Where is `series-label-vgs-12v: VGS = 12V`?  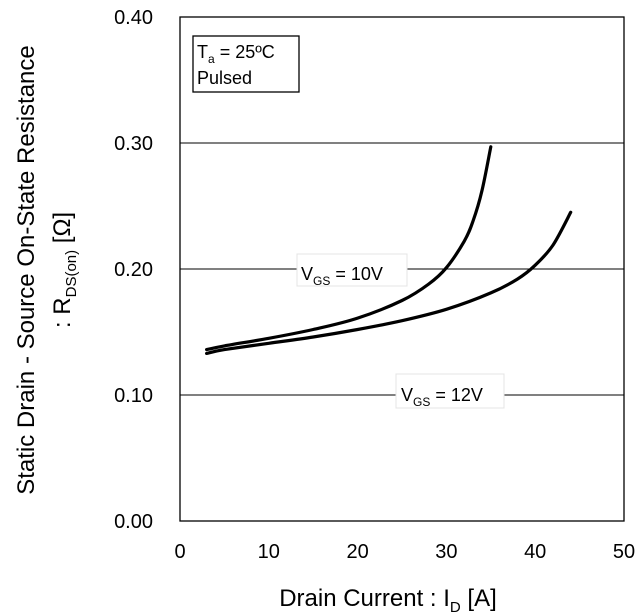 series-label-vgs-12v: VGS = 12V is located at coordinates (450, 391).